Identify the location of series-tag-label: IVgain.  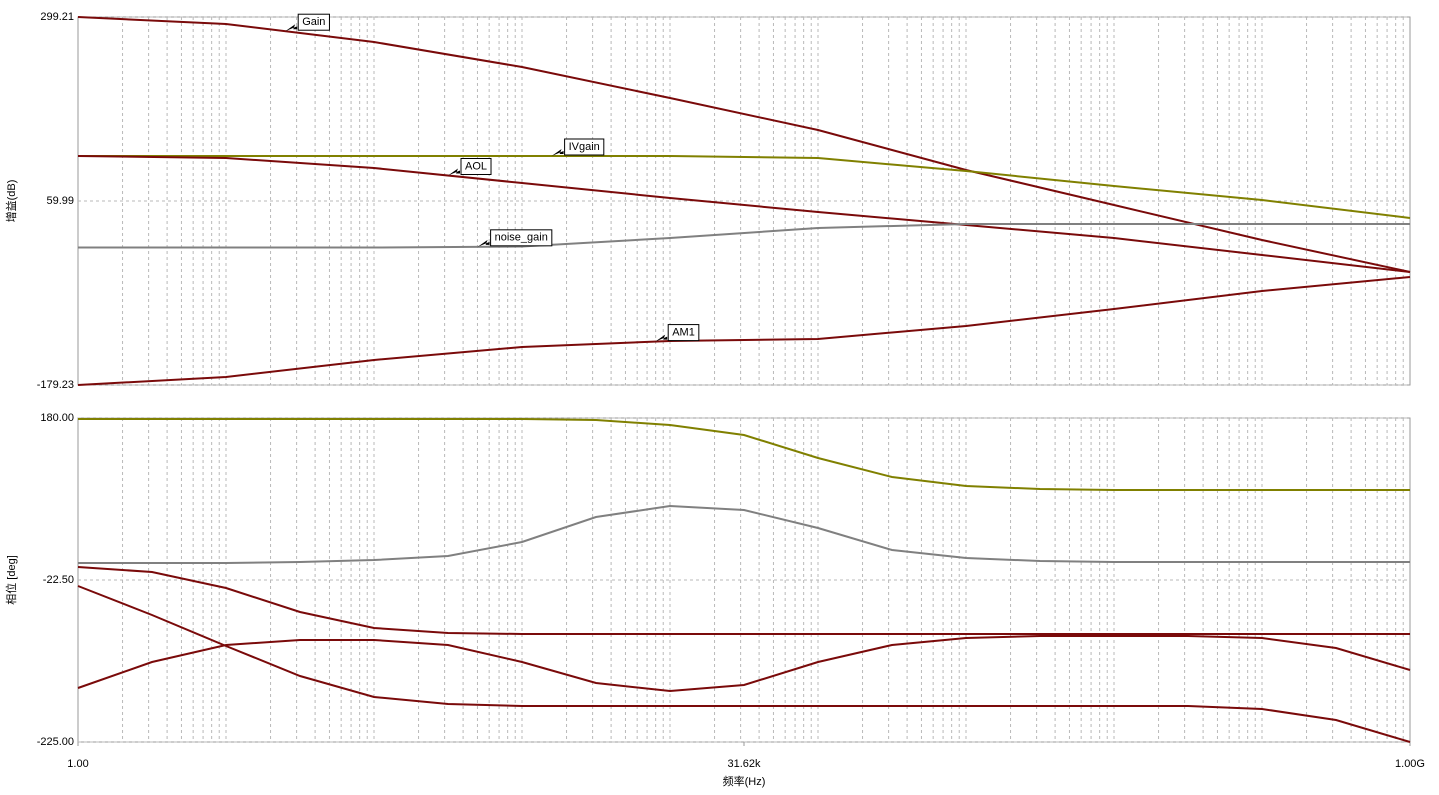
(584, 147).